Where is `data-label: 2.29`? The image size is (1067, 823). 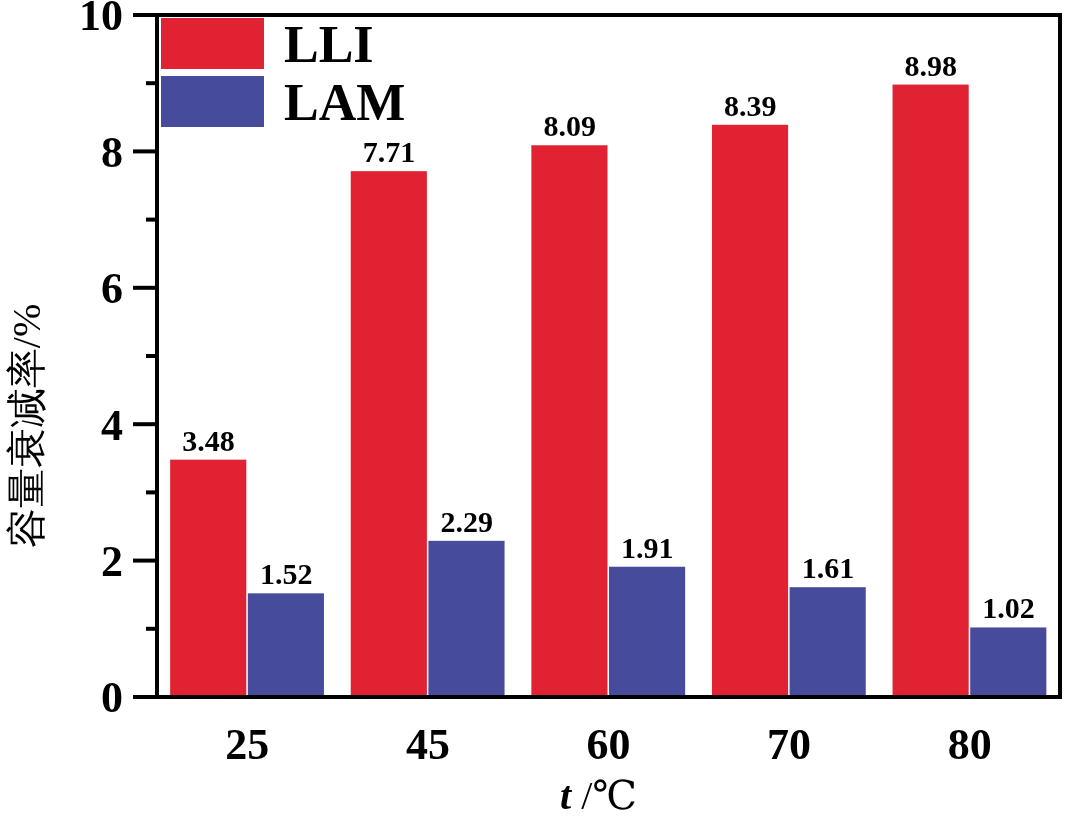 data-label: 2.29 is located at coordinates (466, 521).